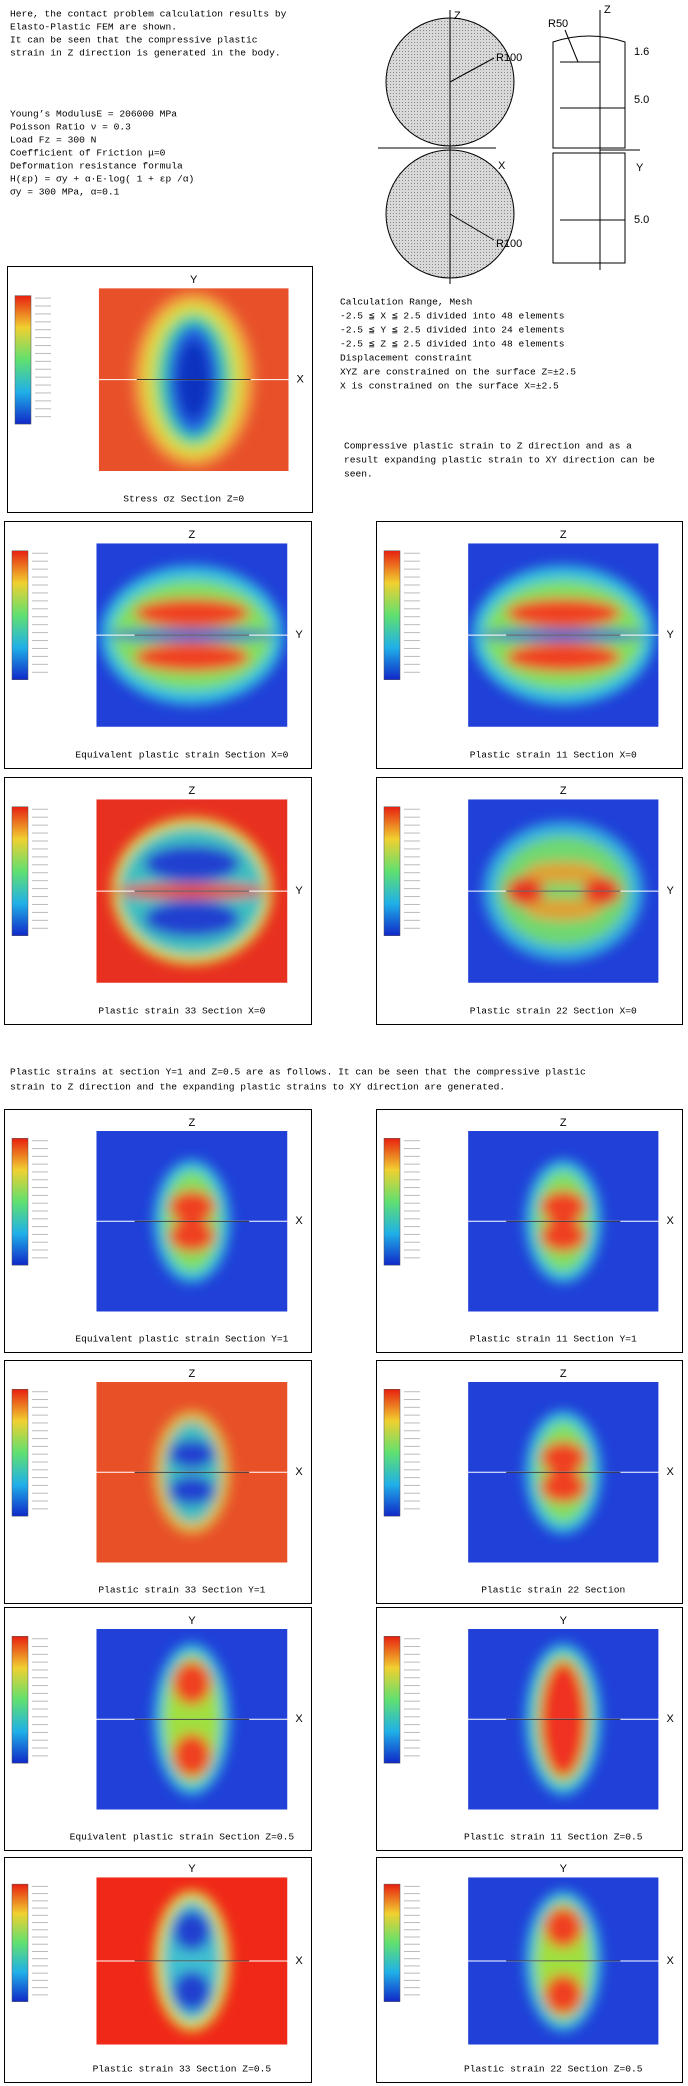 This screenshot has width=688, height=2086. I want to click on calc-line: Displacement constraint, so click(406, 358).